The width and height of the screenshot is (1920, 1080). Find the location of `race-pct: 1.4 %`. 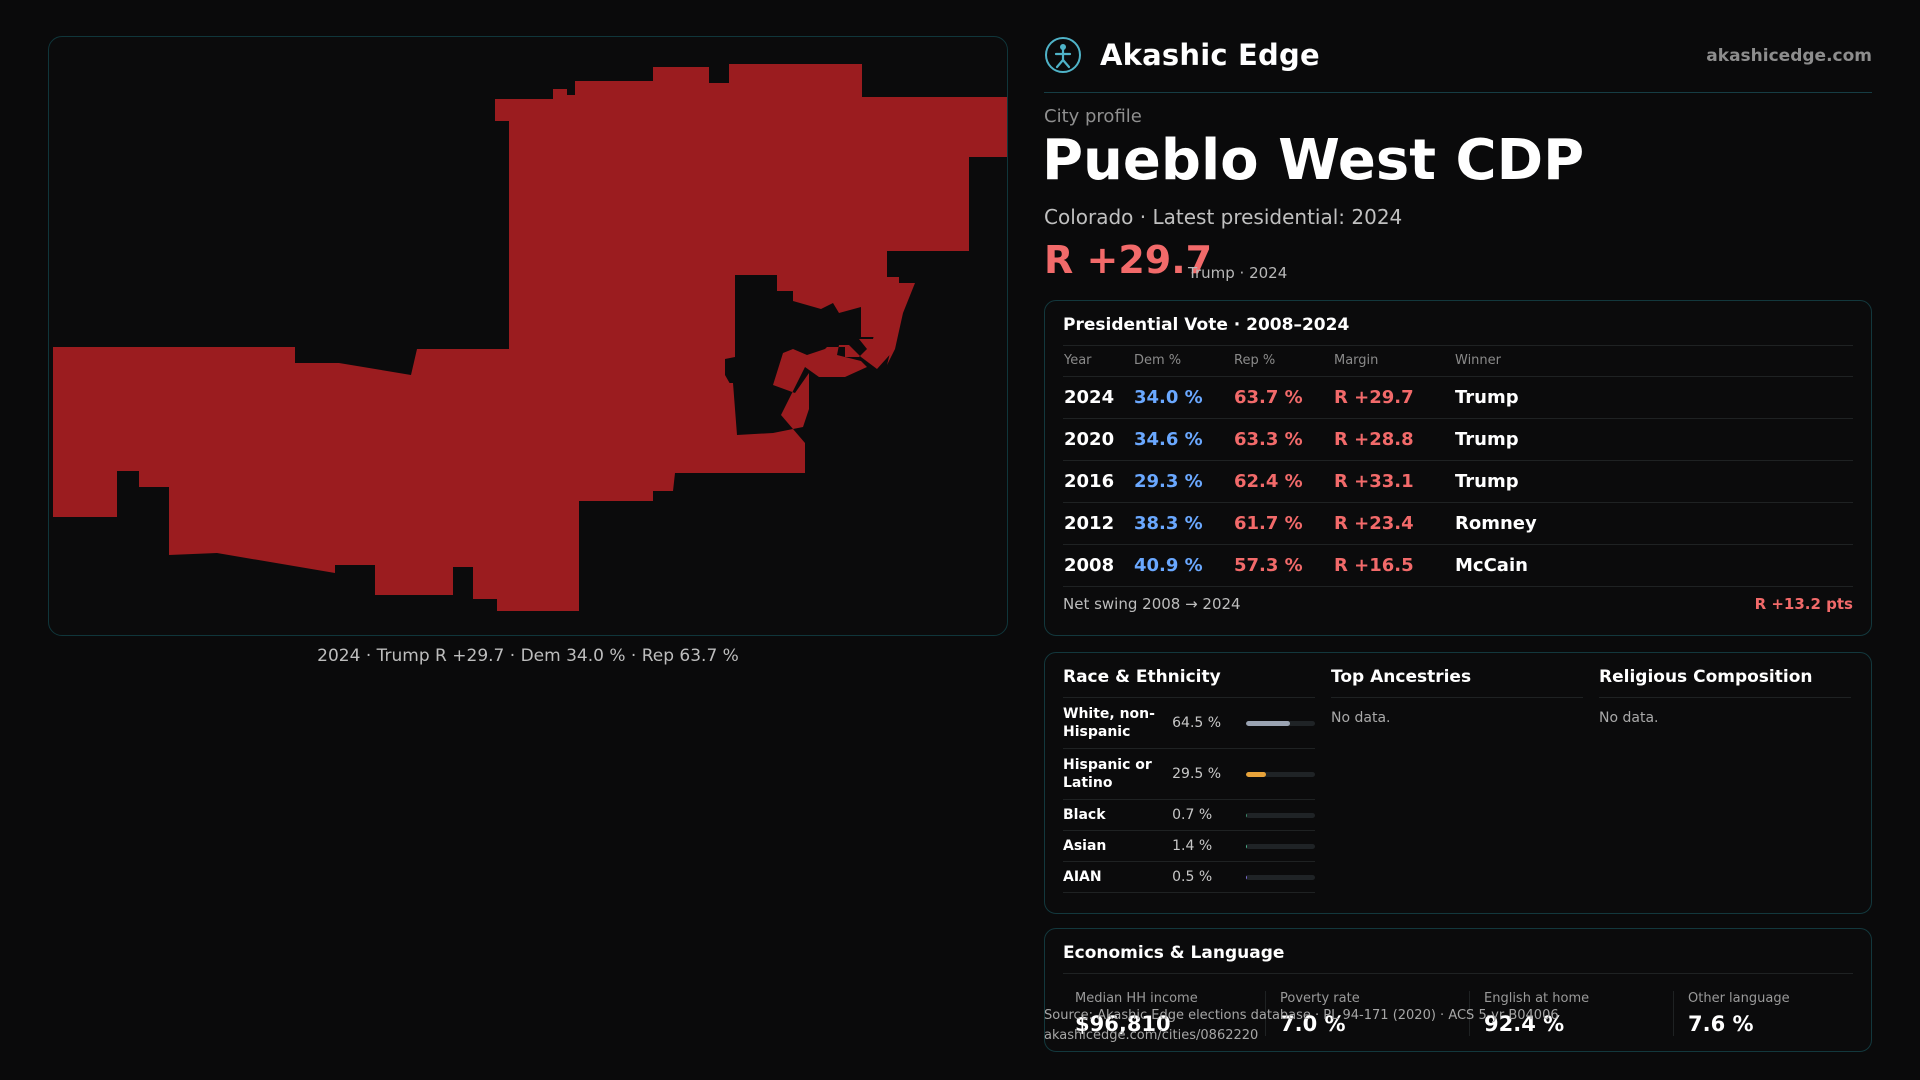

race-pct: 1.4 % is located at coordinates (1192, 846).